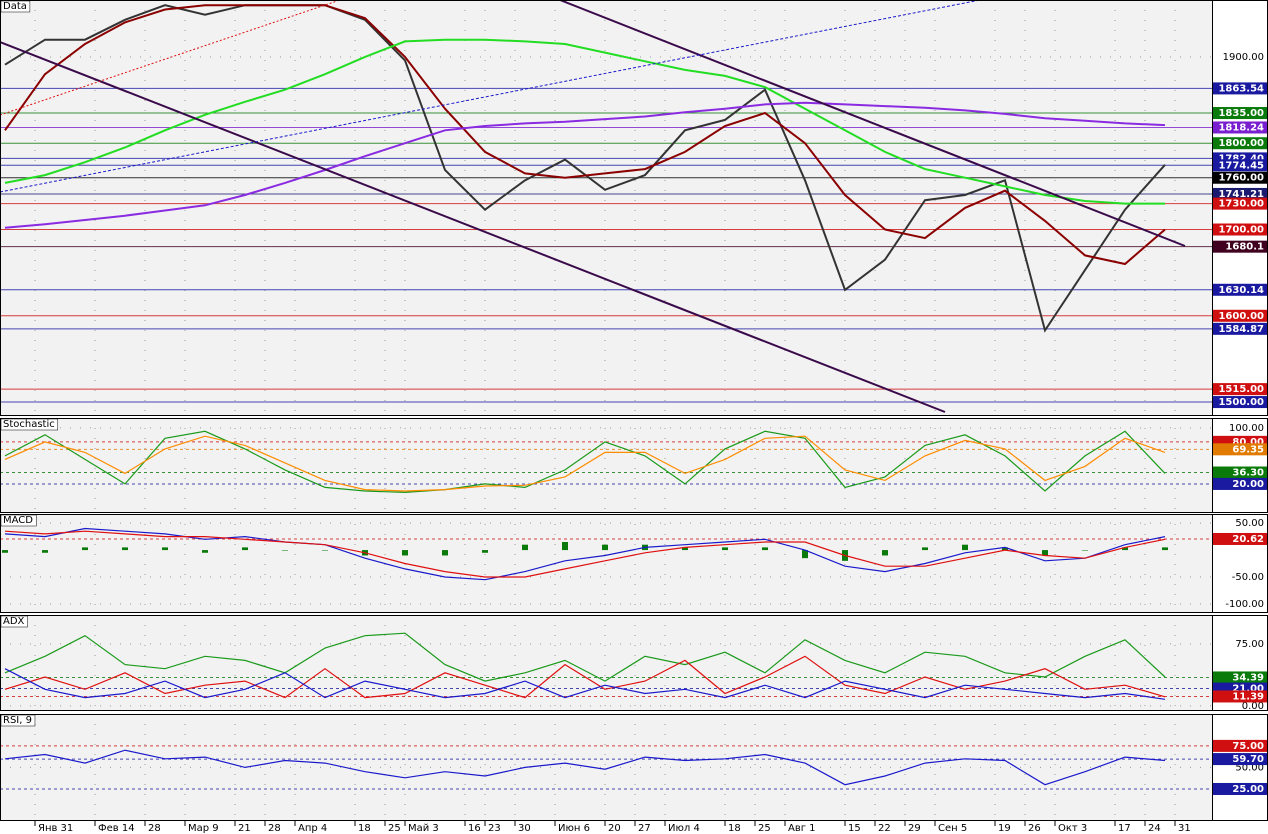 Image resolution: width=1268 pixels, height=834 pixels. What do you see at coordinates (1248, 759) in the screenshot?
I see `level-label: 59.70` at bounding box center [1248, 759].